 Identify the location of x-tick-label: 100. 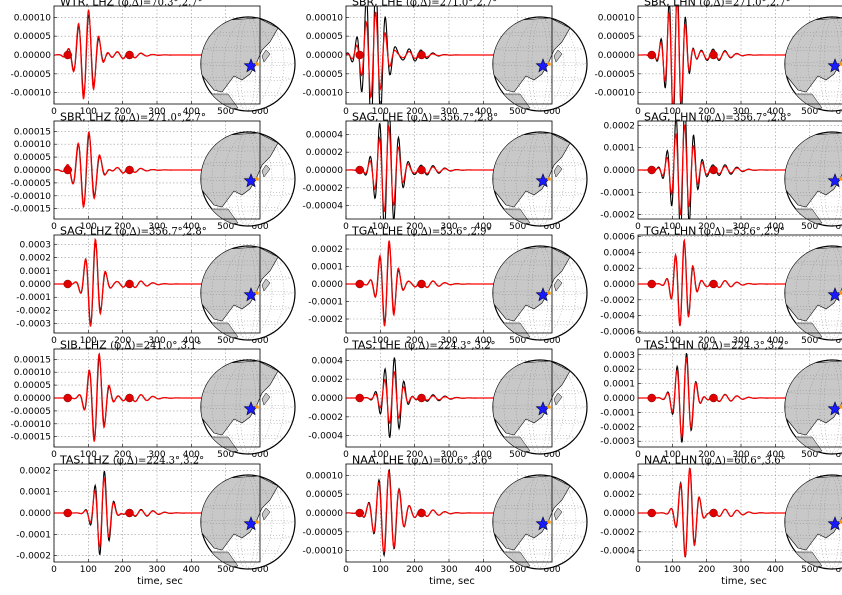
(672, 227).